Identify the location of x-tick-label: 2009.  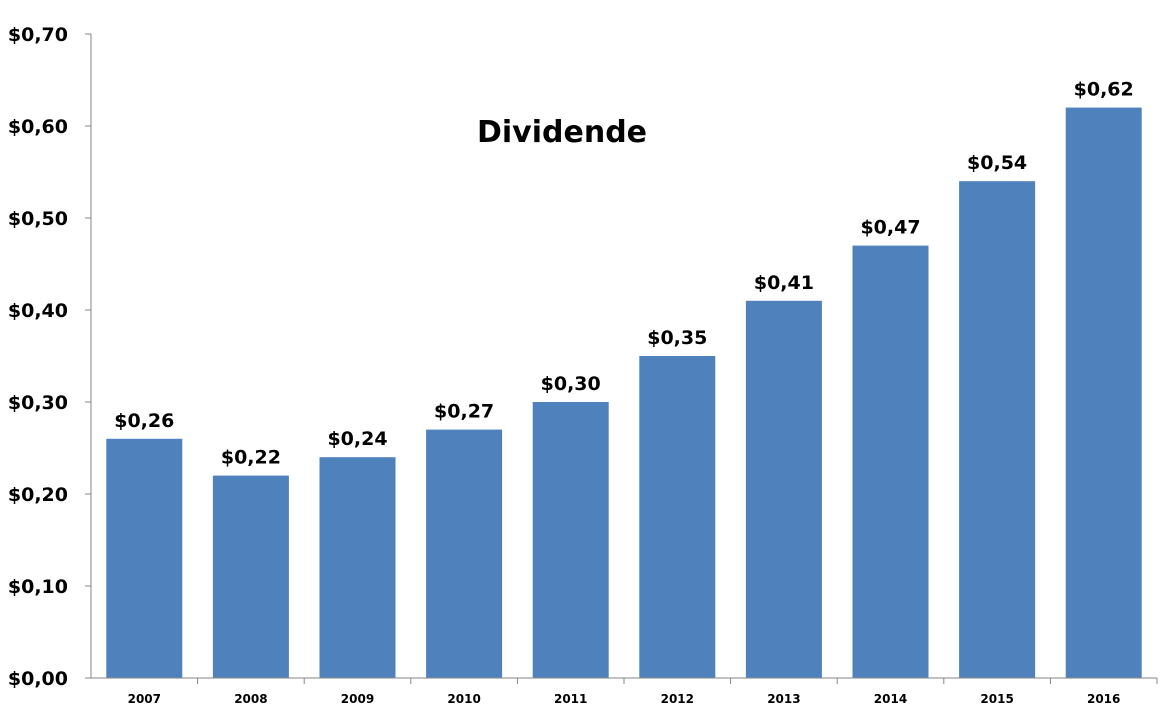
(357, 699).